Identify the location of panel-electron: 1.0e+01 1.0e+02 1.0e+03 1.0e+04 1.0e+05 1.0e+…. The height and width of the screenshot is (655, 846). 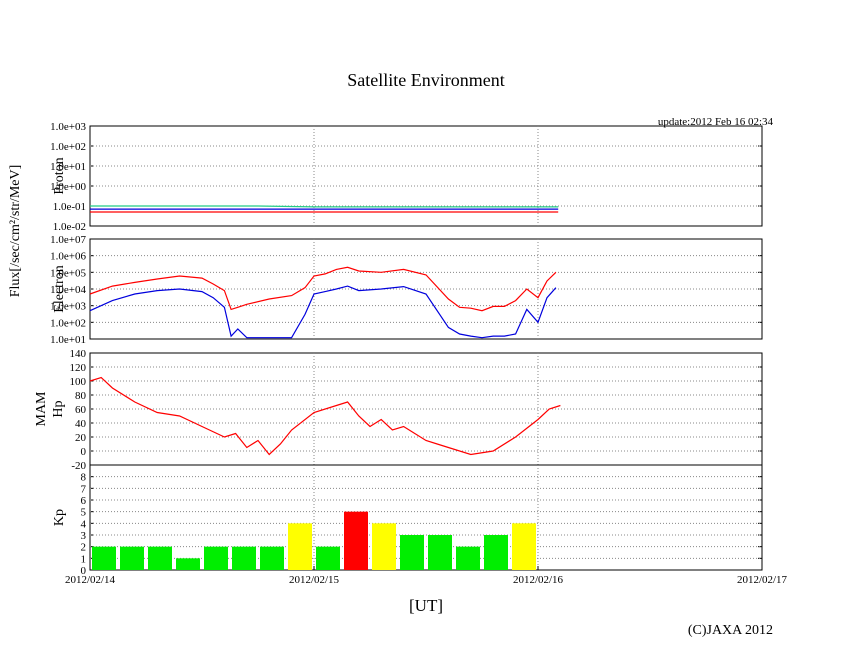
(406, 290).